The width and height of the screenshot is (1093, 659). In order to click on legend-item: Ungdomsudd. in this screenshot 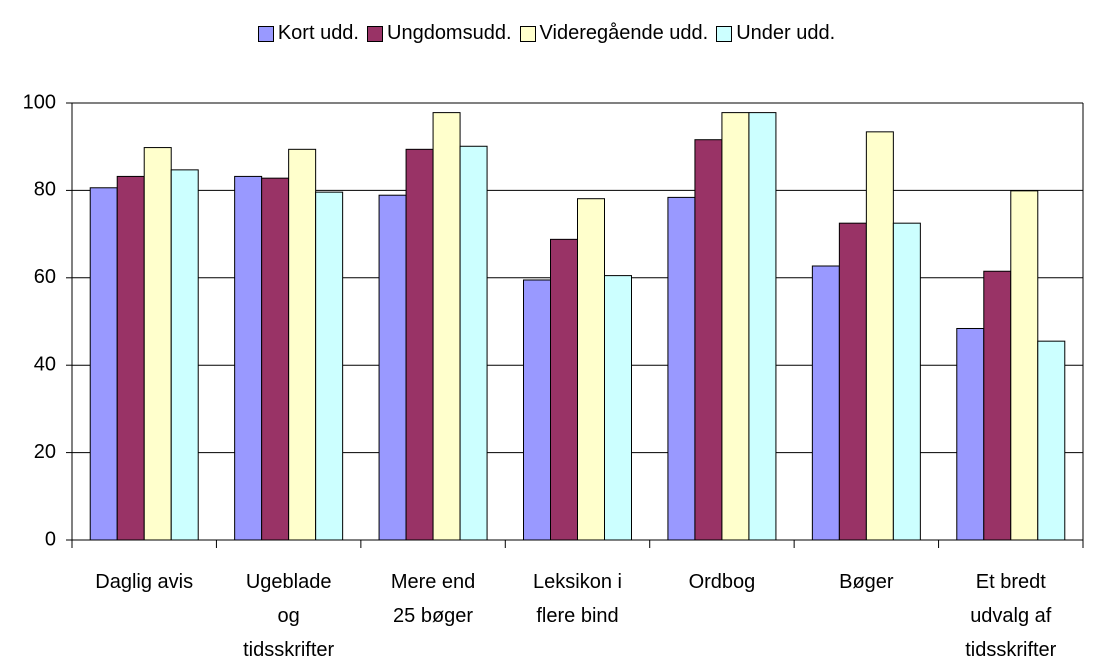, I will do `click(439, 33)`.